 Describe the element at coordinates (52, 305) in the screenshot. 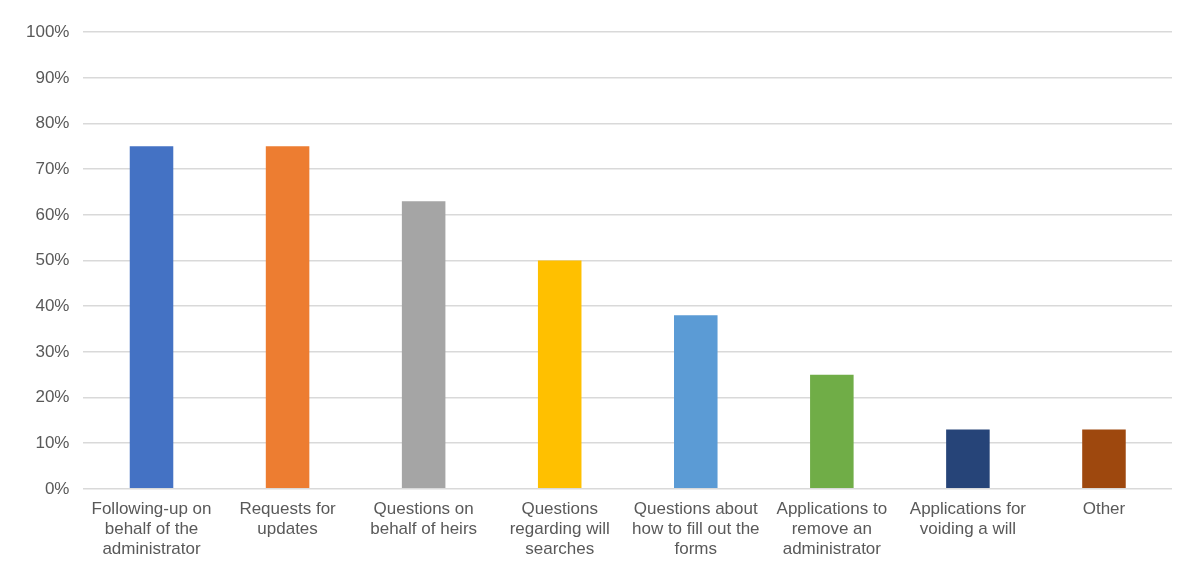

I see `y-tick-label: 40%` at that location.